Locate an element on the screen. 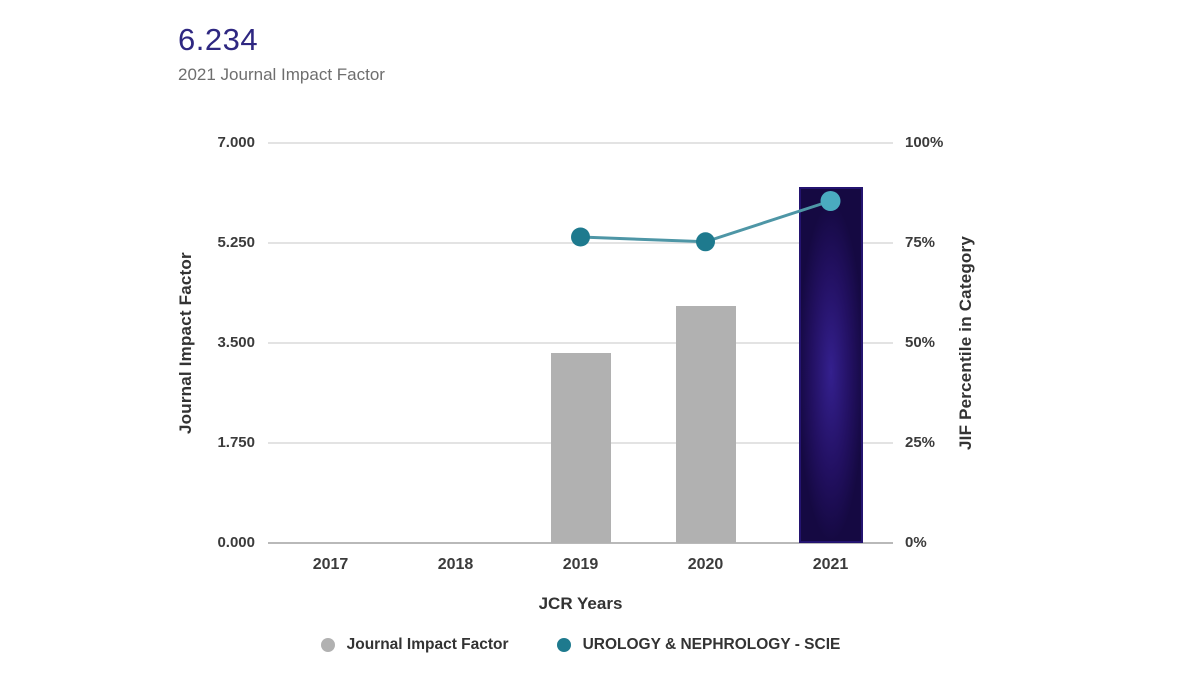  left-axis-tick-label: 5.250 is located at coordinates (236, 242).